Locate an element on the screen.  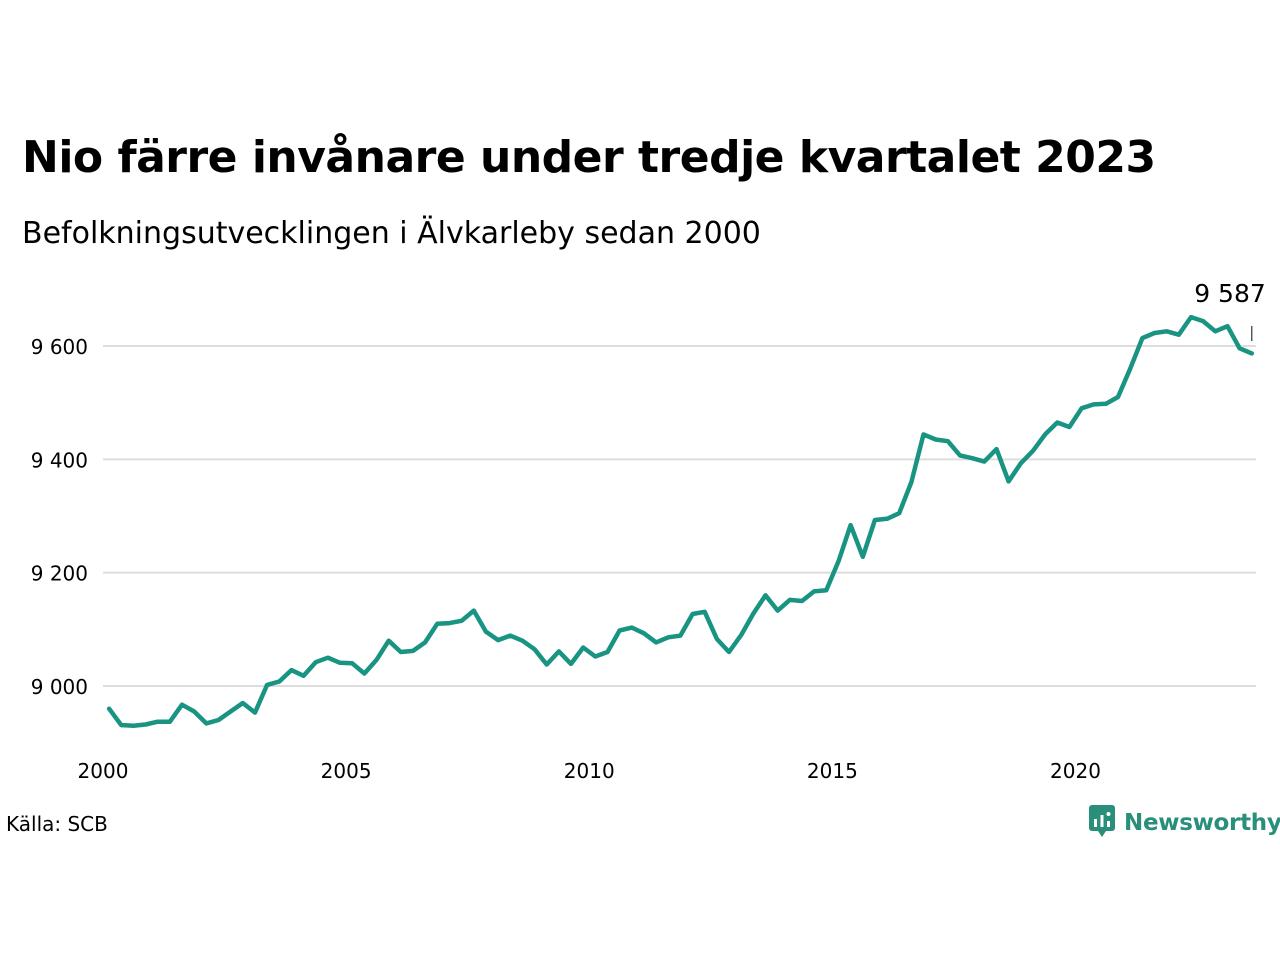
brand-logo: Newsworthy is located at coordinates (1184, 823).